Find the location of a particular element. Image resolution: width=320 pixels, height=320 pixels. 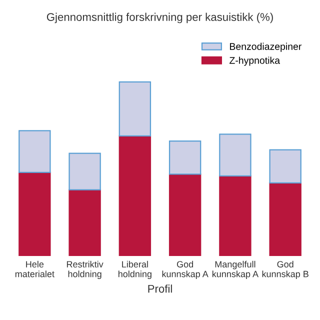

x-tick-label: Liberal holdning is located at coordinates (135, 269).